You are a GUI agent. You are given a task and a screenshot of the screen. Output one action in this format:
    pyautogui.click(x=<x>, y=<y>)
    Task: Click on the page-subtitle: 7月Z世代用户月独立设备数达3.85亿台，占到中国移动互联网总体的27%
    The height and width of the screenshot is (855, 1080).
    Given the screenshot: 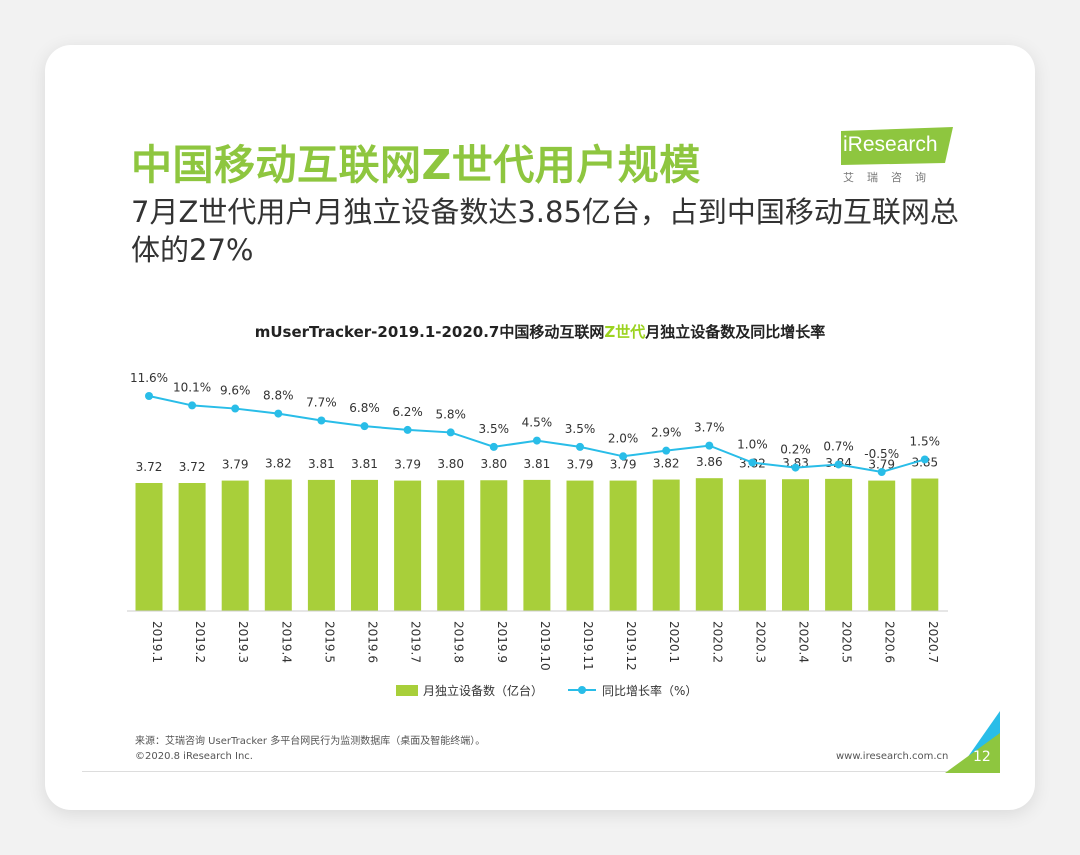 What is the action you would take?
    pyautogui.click(x=545, y=231)
    